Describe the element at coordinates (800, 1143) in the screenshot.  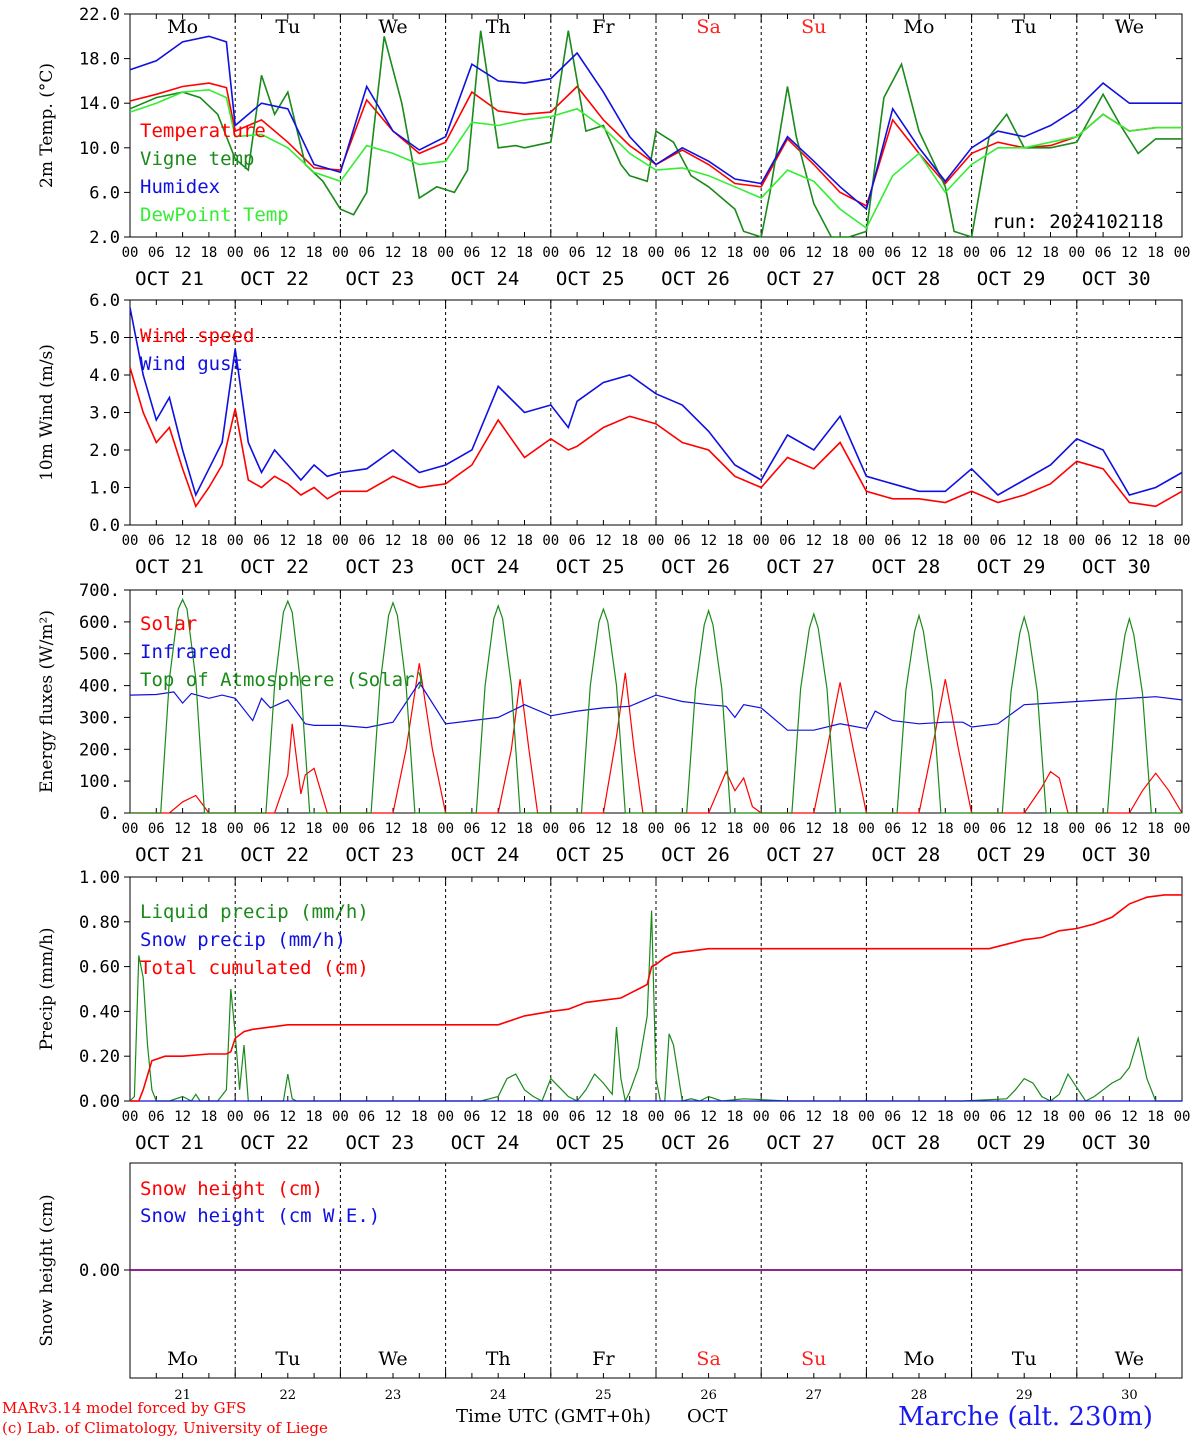
I see `date-label: OCT 27` at that location.